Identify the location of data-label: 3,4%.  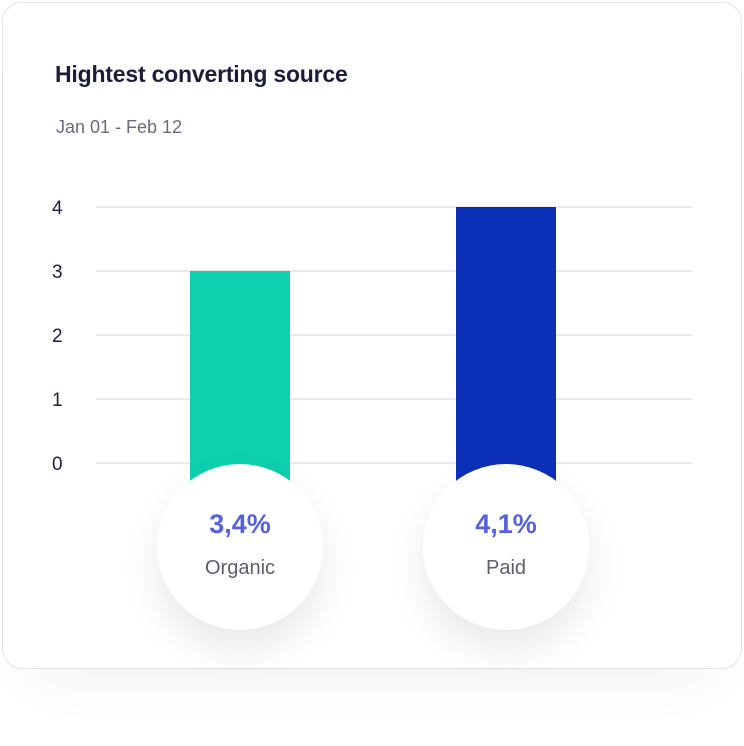
(240, 524).